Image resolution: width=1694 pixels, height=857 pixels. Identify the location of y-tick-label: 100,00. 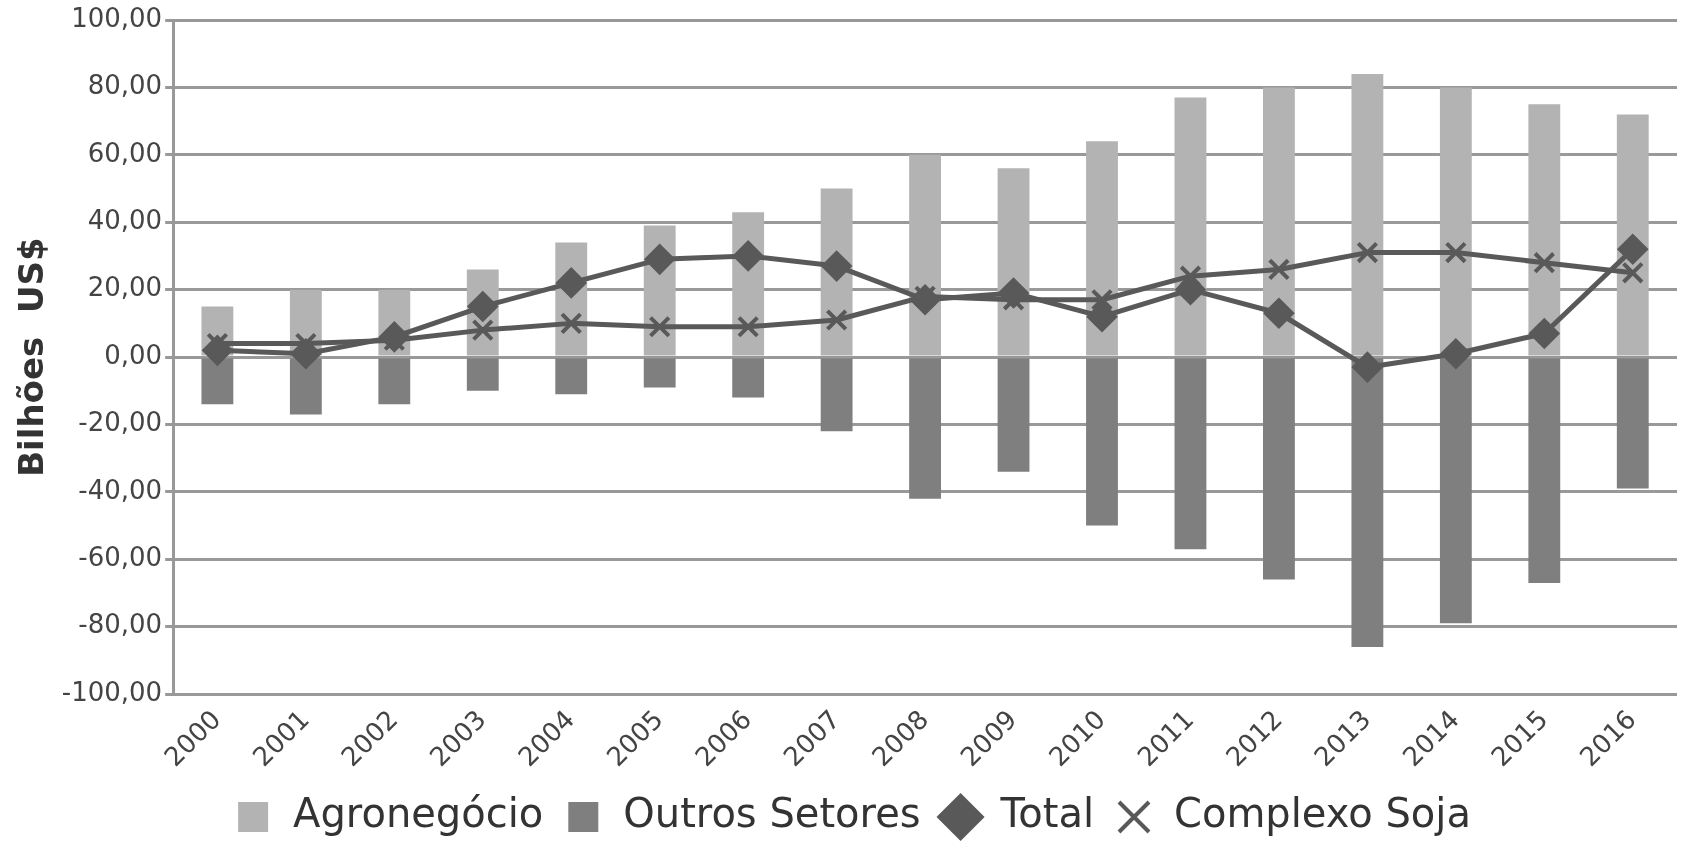
(117, 17).